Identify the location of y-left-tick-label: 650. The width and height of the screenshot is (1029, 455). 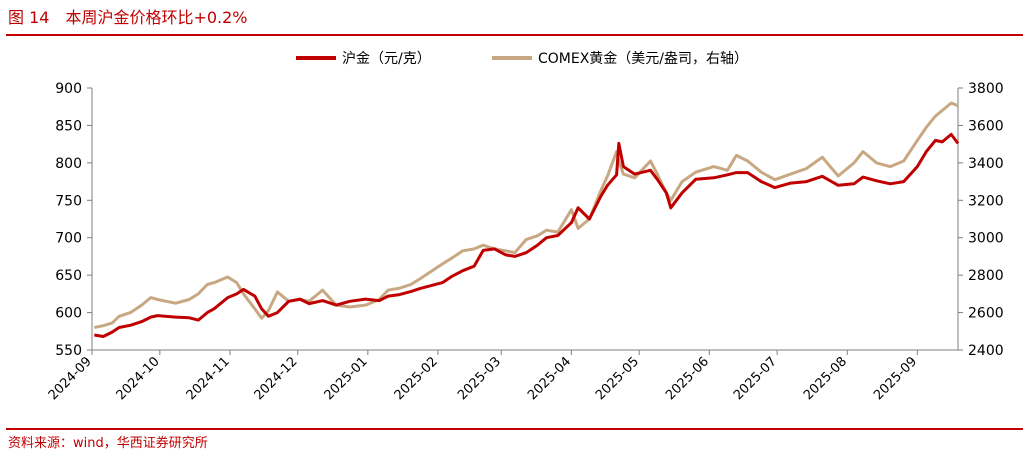
(68, 276).